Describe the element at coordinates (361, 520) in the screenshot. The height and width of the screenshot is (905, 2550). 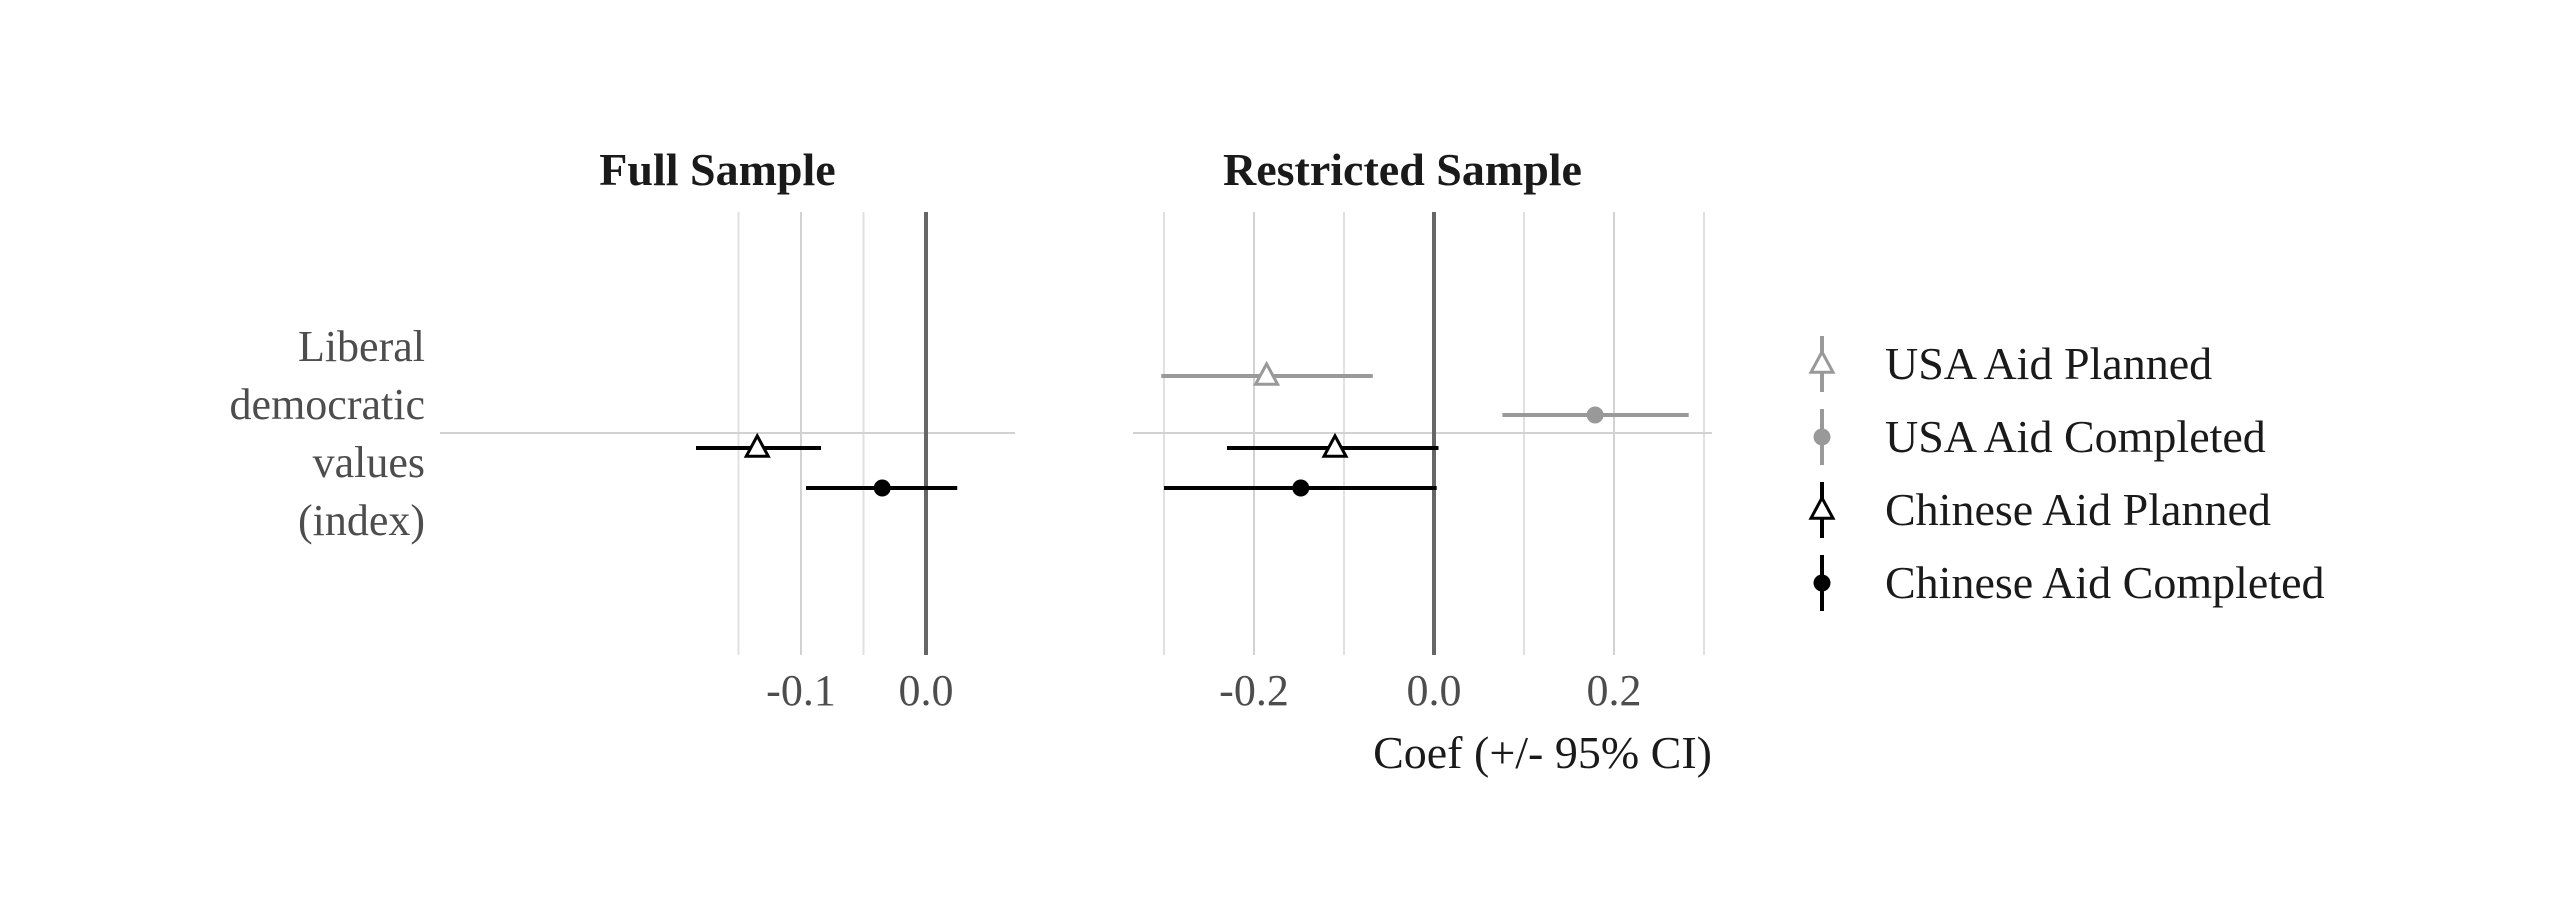
I see `y-category-label-line-3: (index)` at that location.